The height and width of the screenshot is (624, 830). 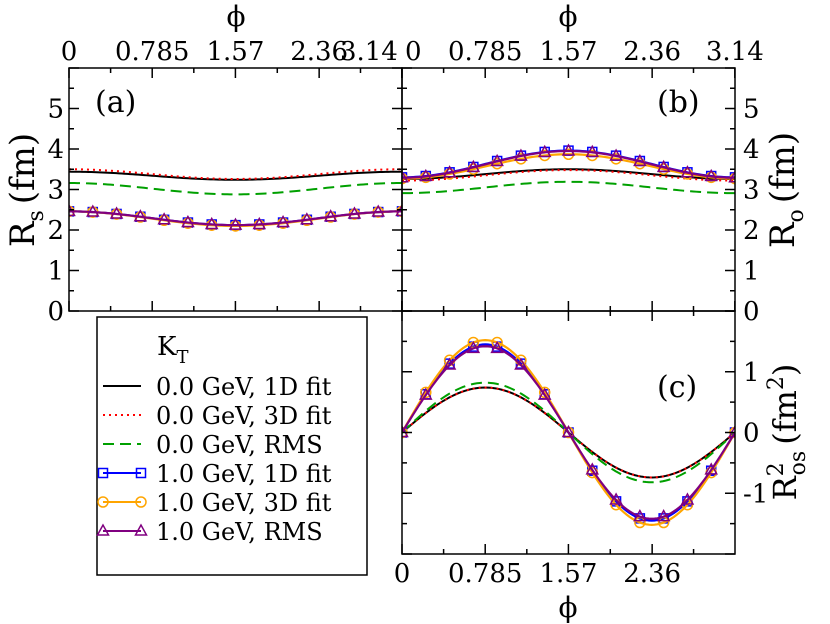 What do you see at coordinates (244, 387) in the screenshot?
I see `legend-label: 0.0 GeV, 1D fit` at bounding box center [244, 387].